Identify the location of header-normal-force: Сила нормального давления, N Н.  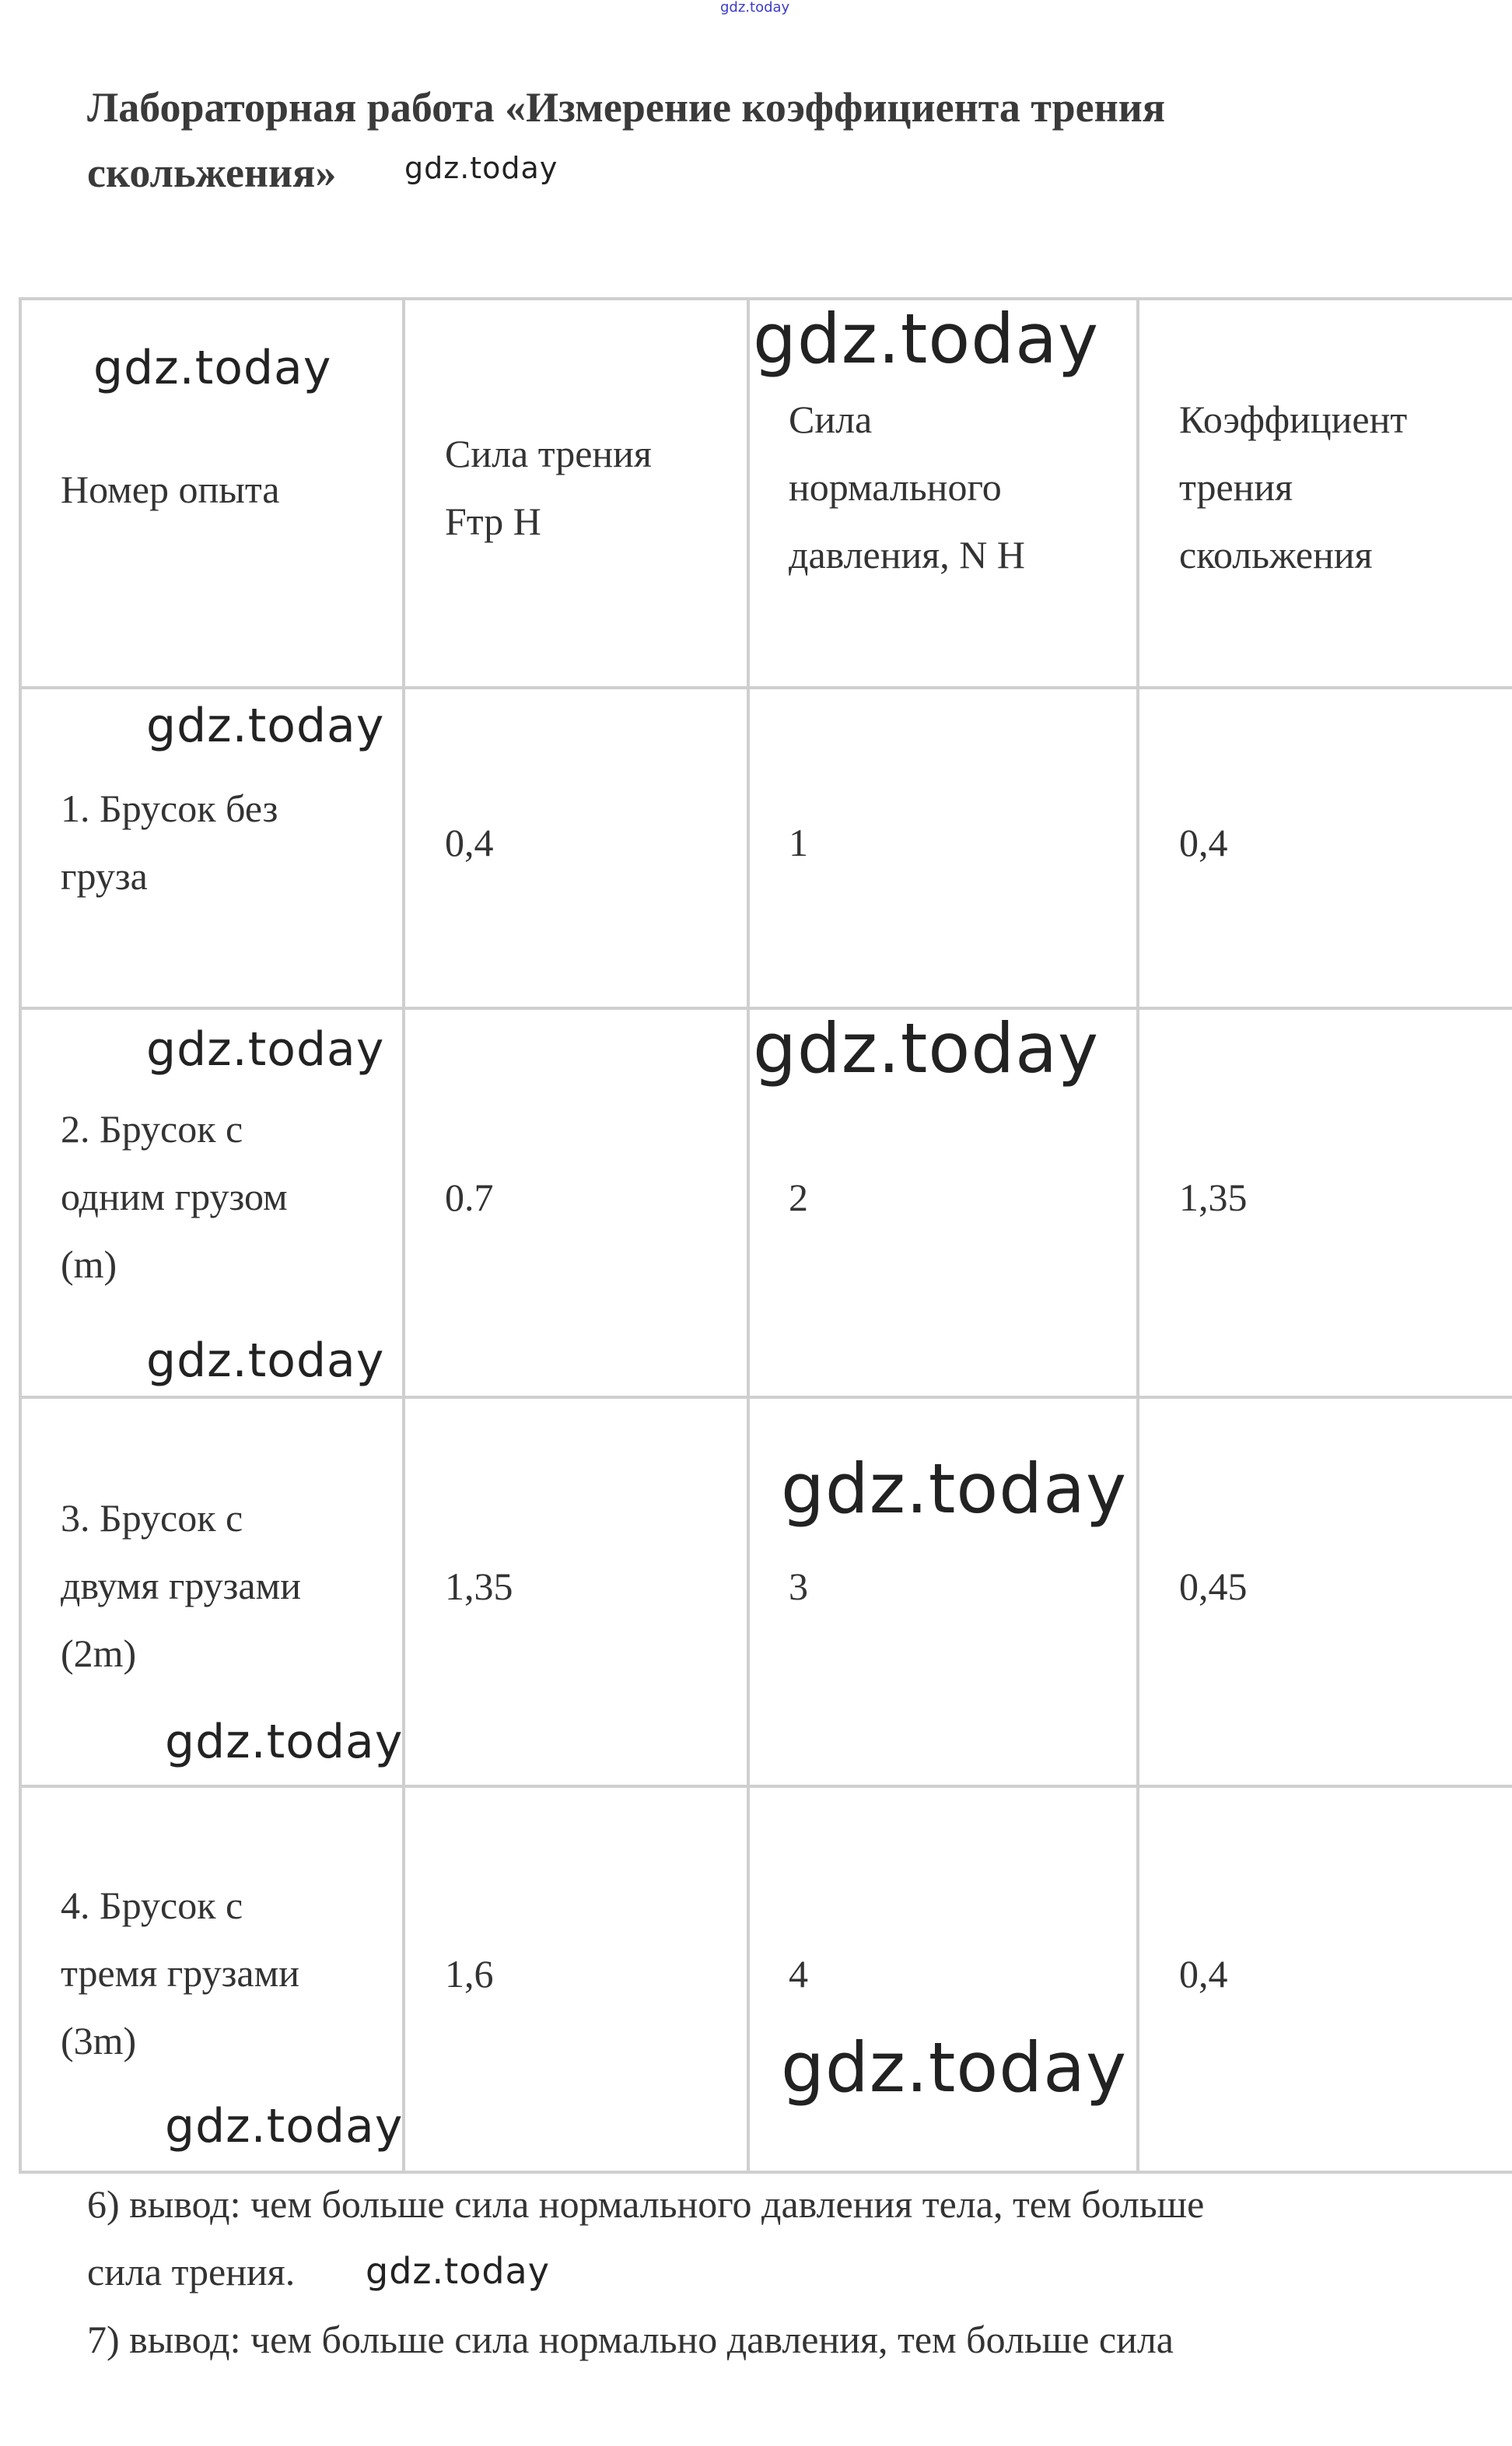
(907, 487).